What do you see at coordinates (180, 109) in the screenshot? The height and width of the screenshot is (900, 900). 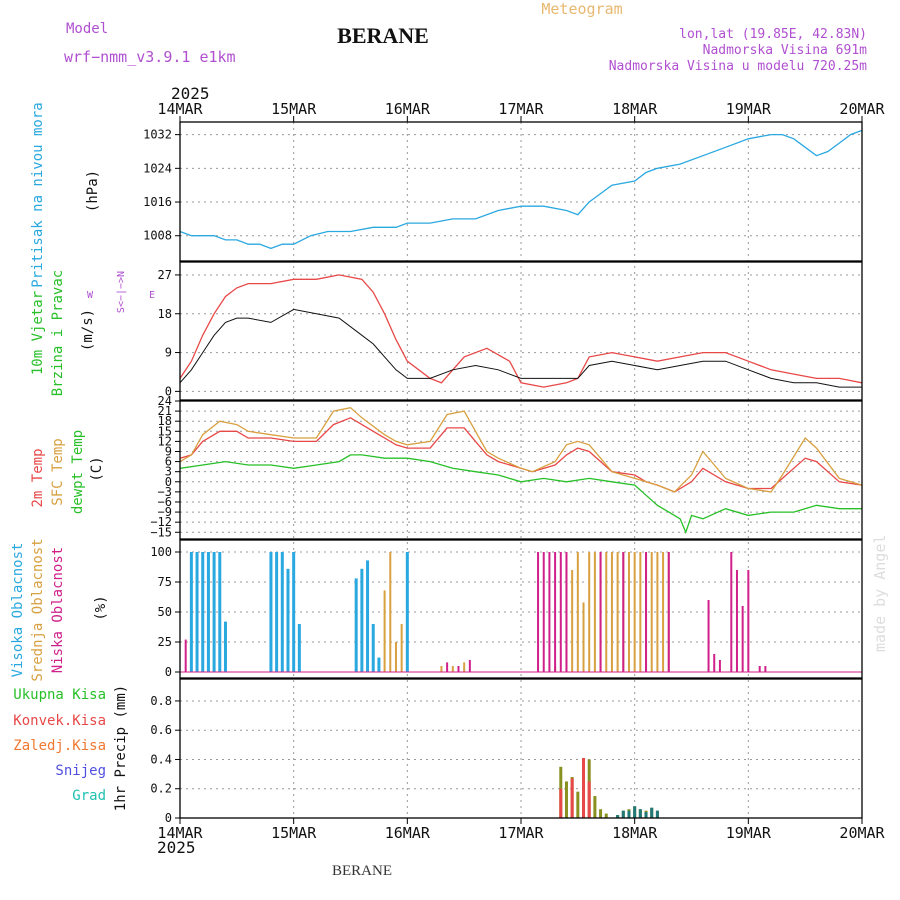 I see `top-date-label: 14MAR` at bounding box center [180, 109].